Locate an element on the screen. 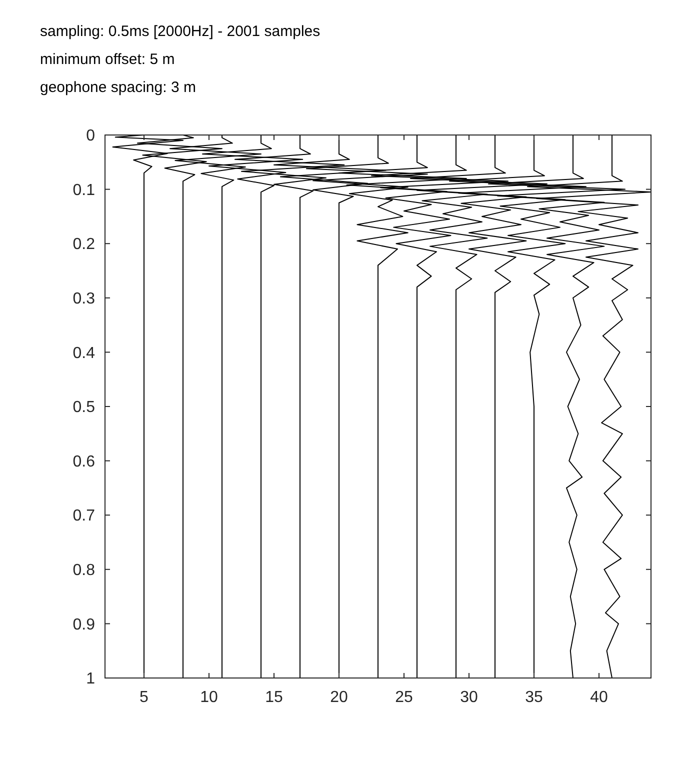  chart-title: sampling: 0.5ms [2000Hz] - 2001 samples is located at coordinates (180, 31).